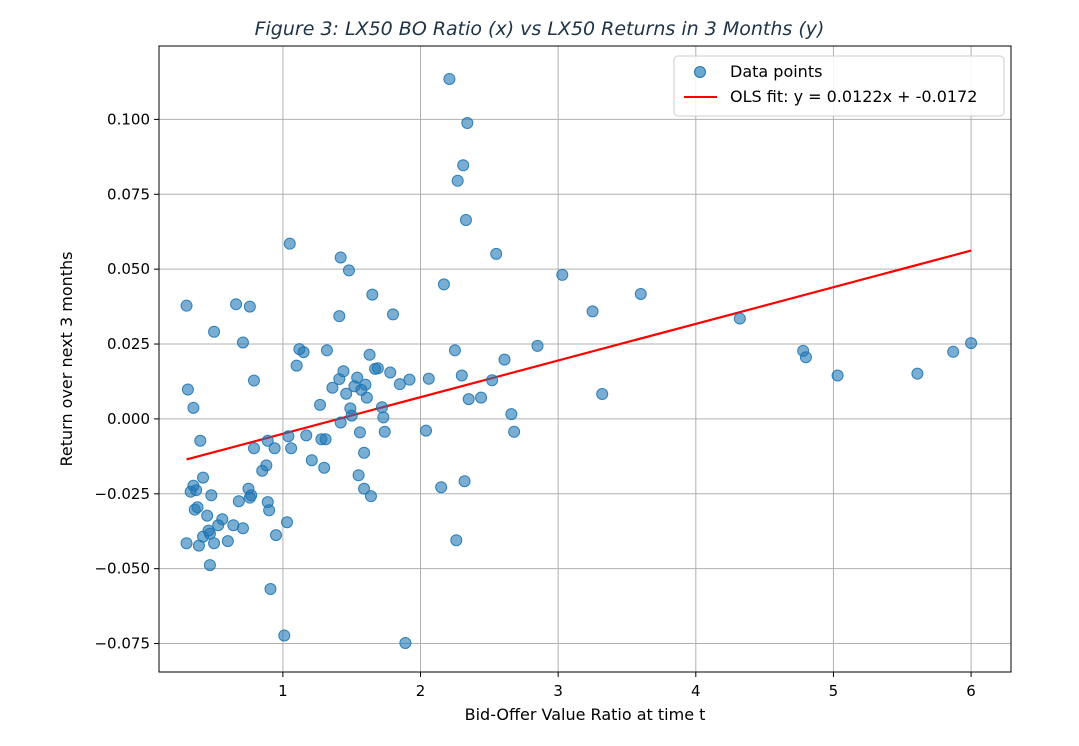 The width and height of the screenshot is (1079, 746). I want to click on y-tick-label: 0.100, so click(128, 119).